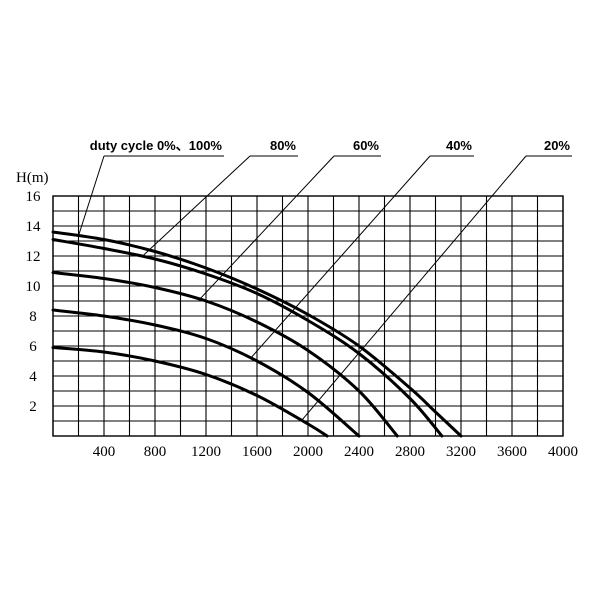 This screenshot has width=600, height=600. Describe the element at coordinates (34, 197) in the screenshot. I see `y-tick-label: 16` at that location.